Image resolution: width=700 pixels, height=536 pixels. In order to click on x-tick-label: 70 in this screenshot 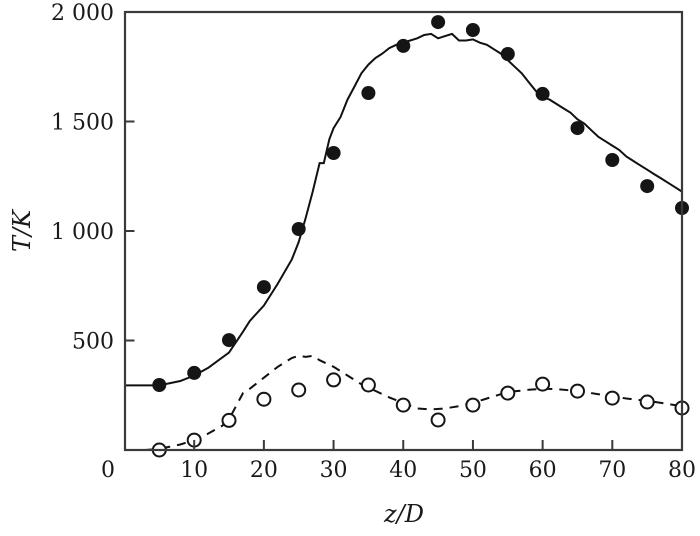, I will do `click(612, 470)`.